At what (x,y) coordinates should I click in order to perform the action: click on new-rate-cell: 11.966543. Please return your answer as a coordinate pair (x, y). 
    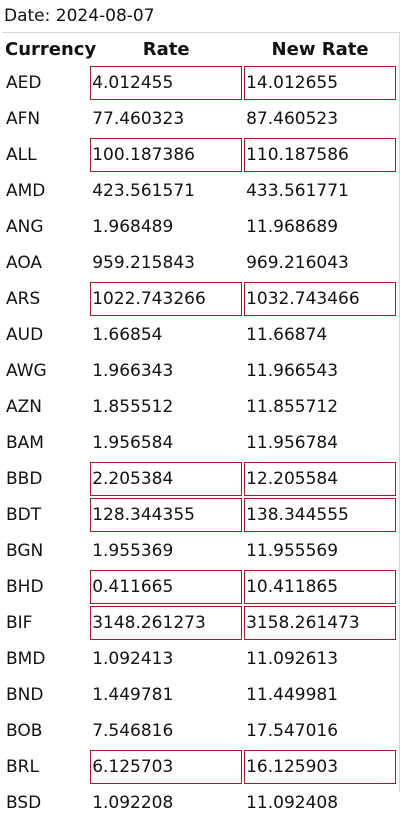
    Looking at the image, I should click on (292, 371).